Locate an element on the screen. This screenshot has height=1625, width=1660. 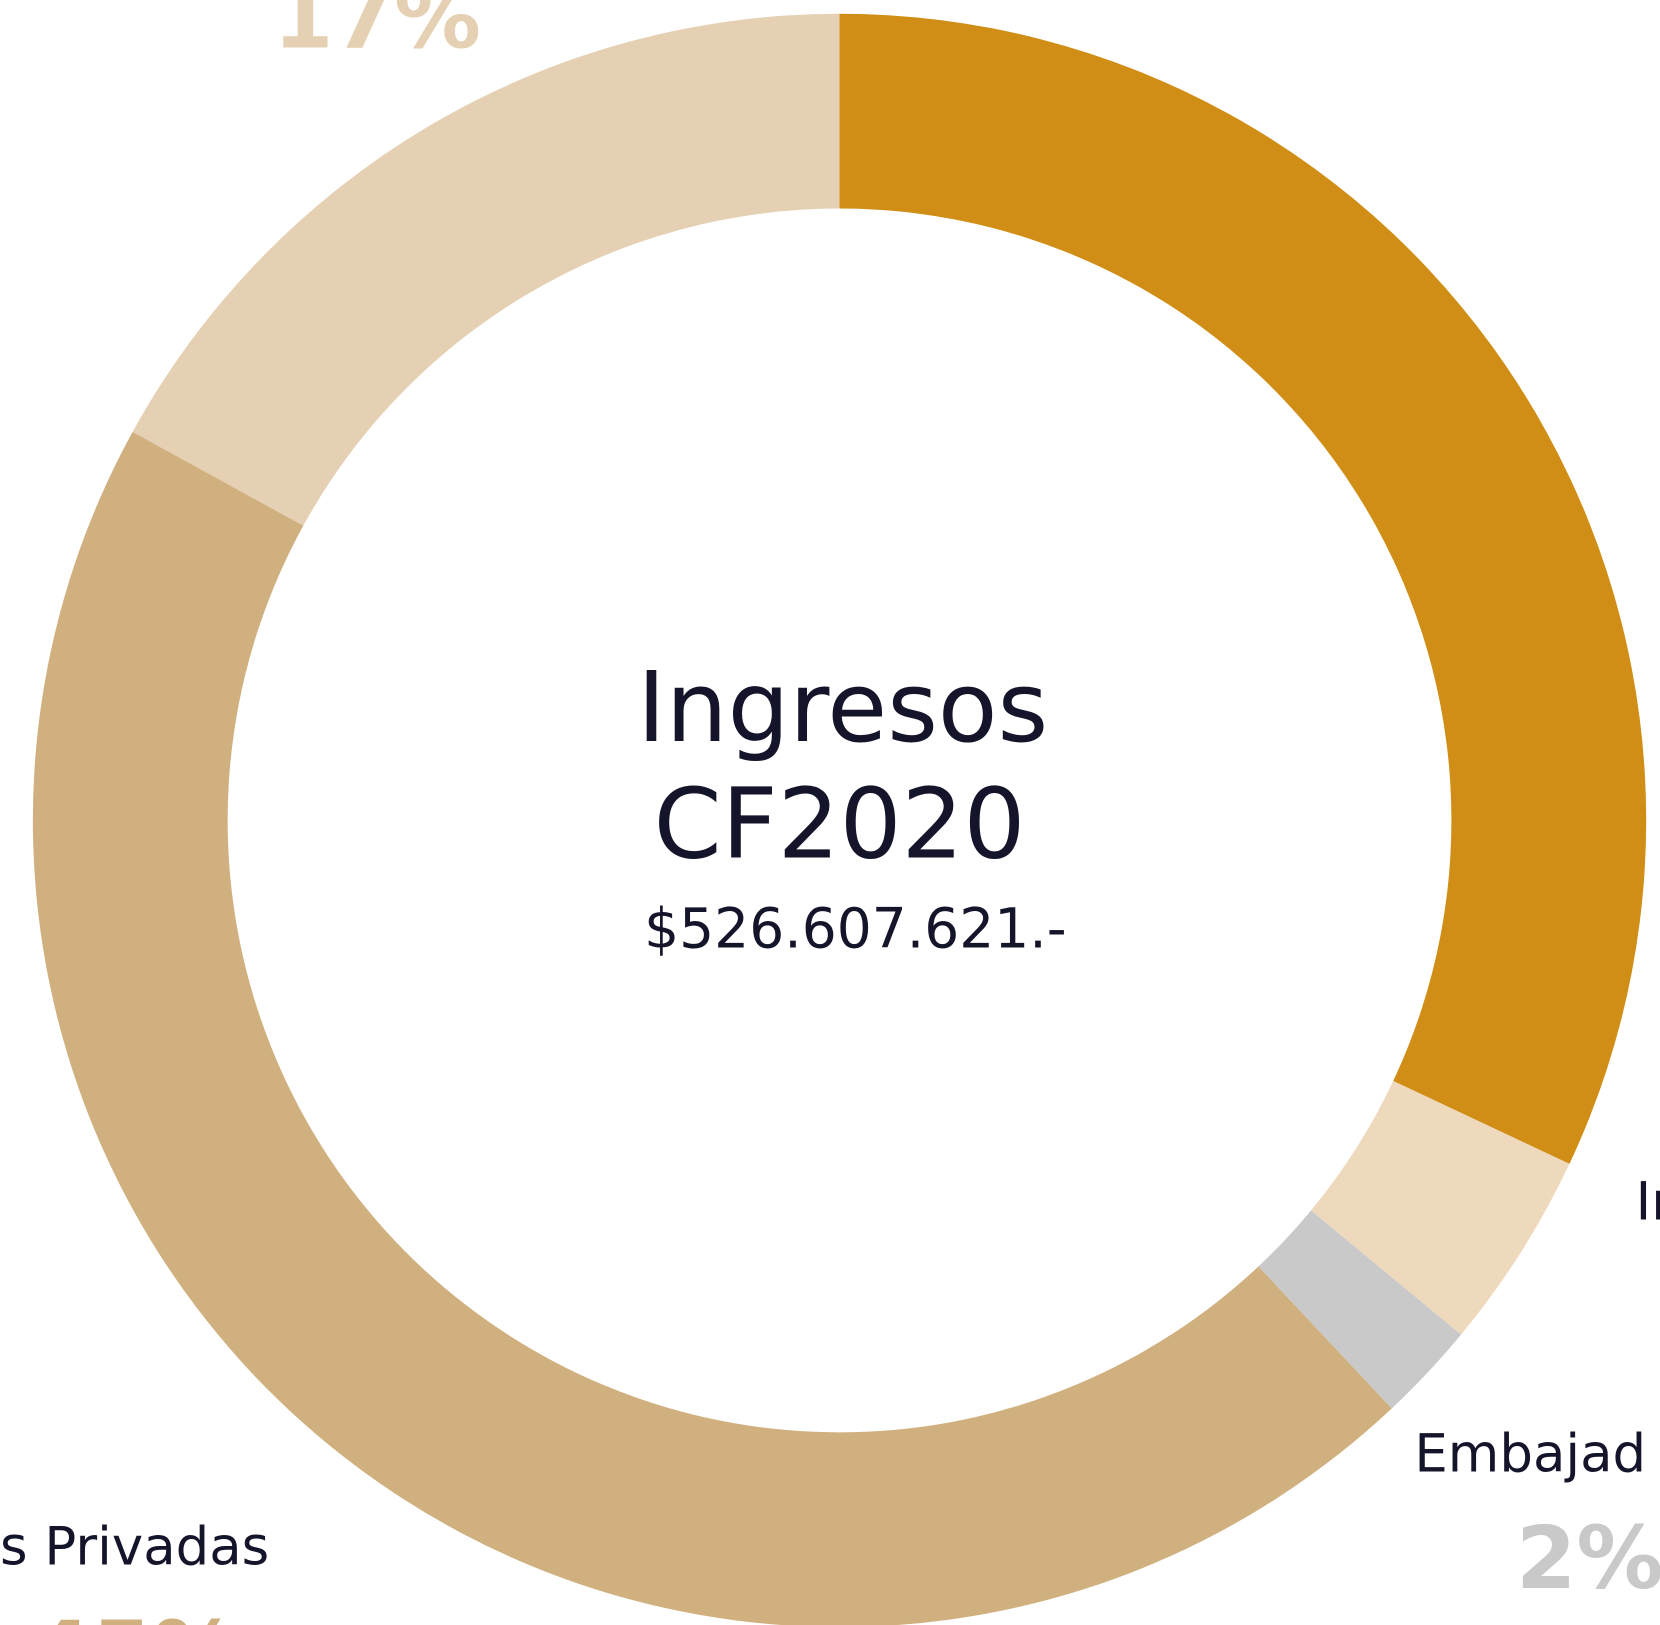
total-label: $526.607.621.- is located at coordinates (855, 928).